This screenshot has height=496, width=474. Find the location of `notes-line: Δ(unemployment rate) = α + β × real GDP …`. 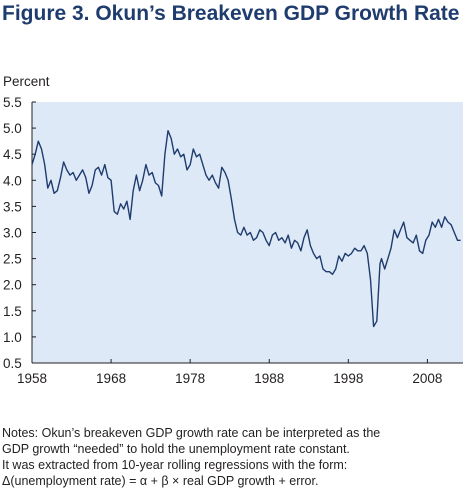

notes-line: Δ(unemployment rate) = α + β × real GDP … is located at coordinates (160, 481).